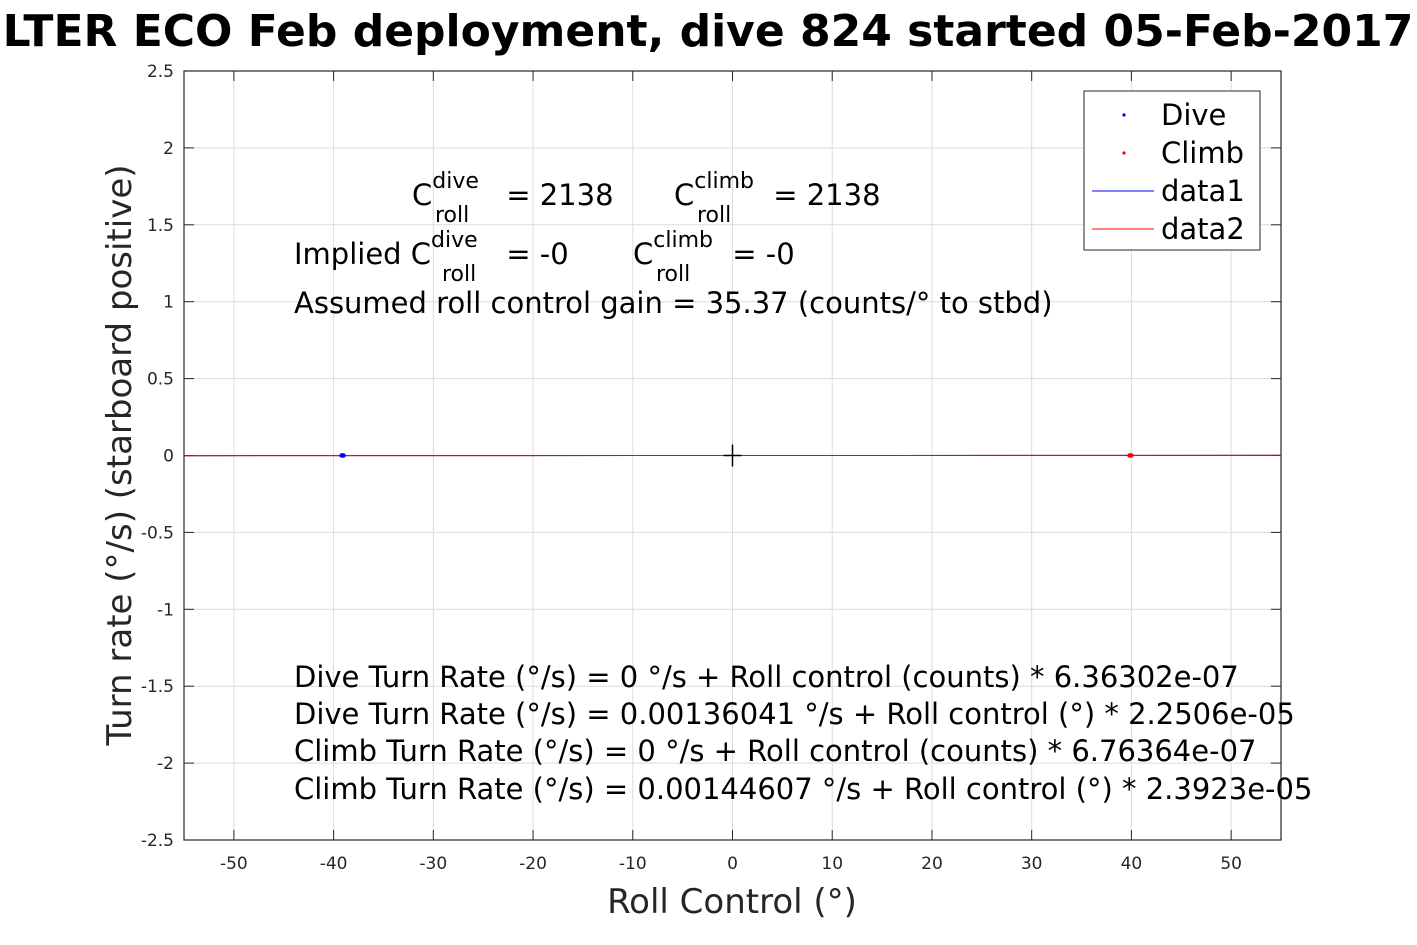 The image size is (1417, 945). What do you see at coordinates (160, 226) in the screenshot?
I see `y-tick-label: 1.5` at bounding box center [160, 226].